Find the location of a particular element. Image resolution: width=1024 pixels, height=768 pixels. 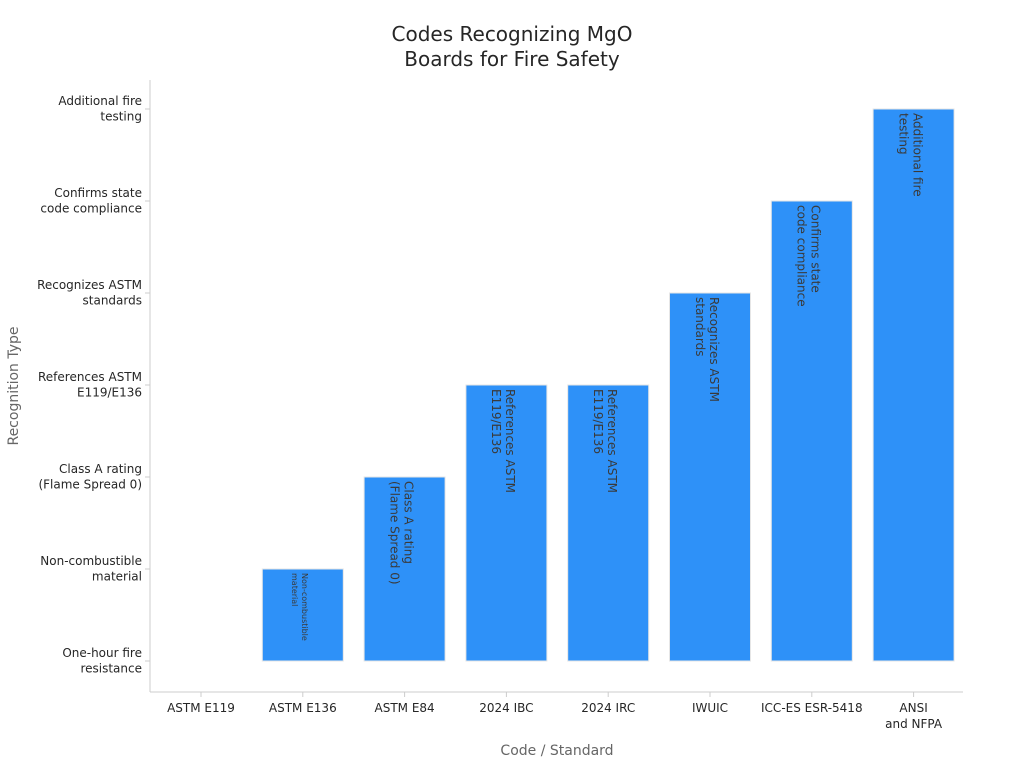

y-tick-label: Non-combustible material is located at coordinates (91, 569).